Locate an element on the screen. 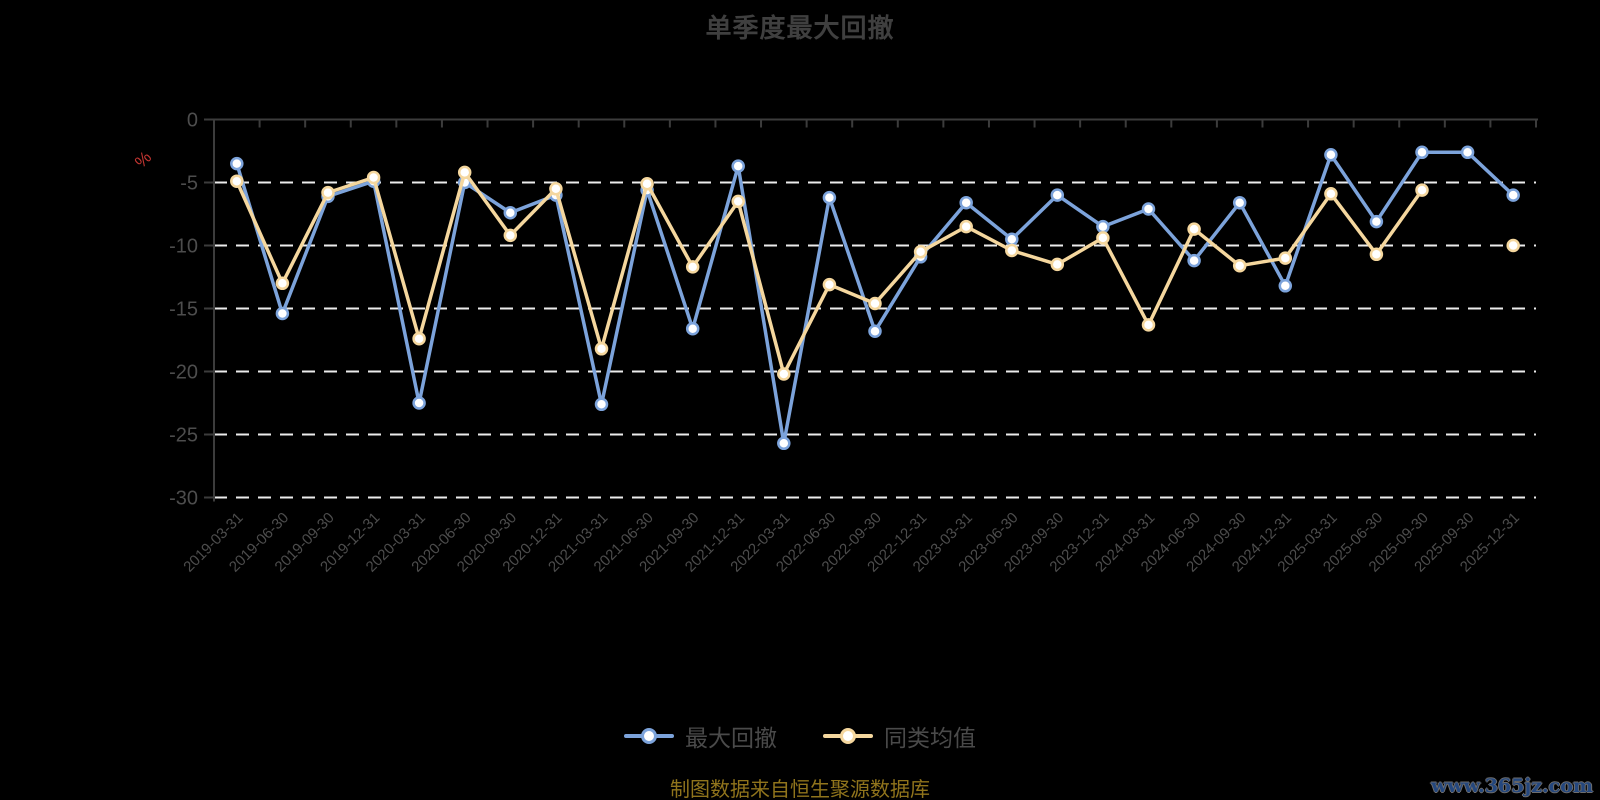 The width and height of the screenshot is (1600, 800). y-axis-label: -25 is located at coordinates (183, 436).